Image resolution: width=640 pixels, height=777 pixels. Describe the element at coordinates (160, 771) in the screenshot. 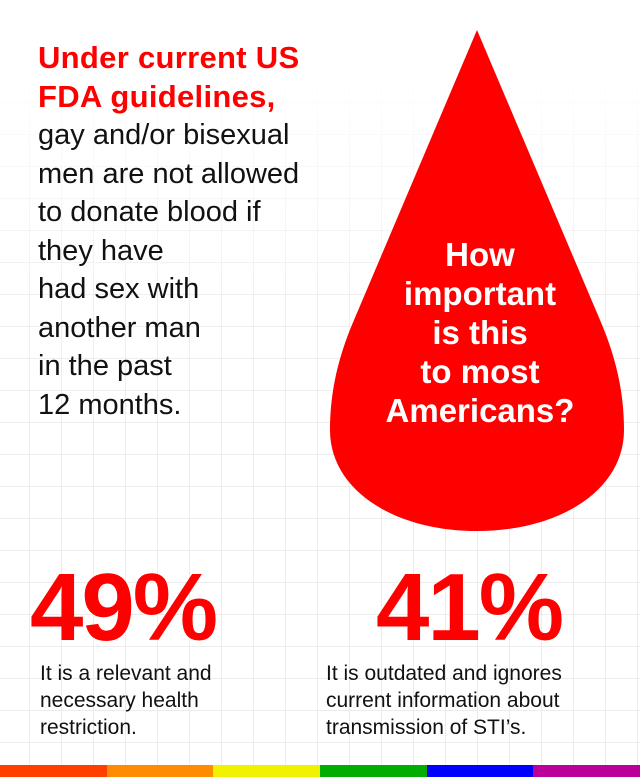

I see `stripe-orange` at that location.